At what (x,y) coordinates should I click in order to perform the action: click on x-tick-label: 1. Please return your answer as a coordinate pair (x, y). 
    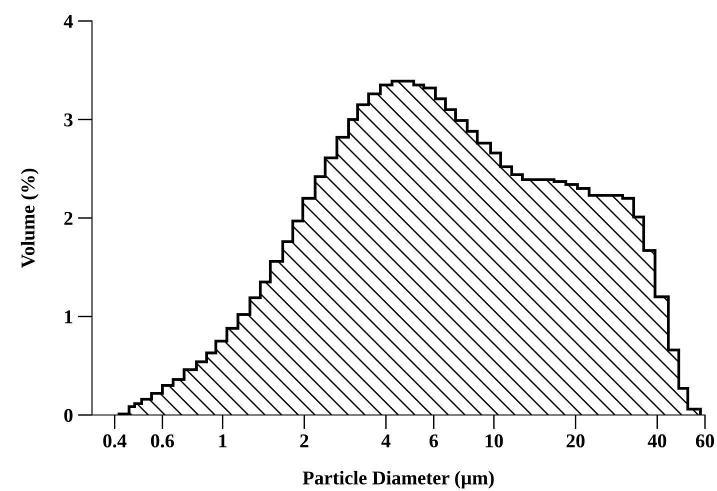
    Looking at the image, I should click on (222, 441).